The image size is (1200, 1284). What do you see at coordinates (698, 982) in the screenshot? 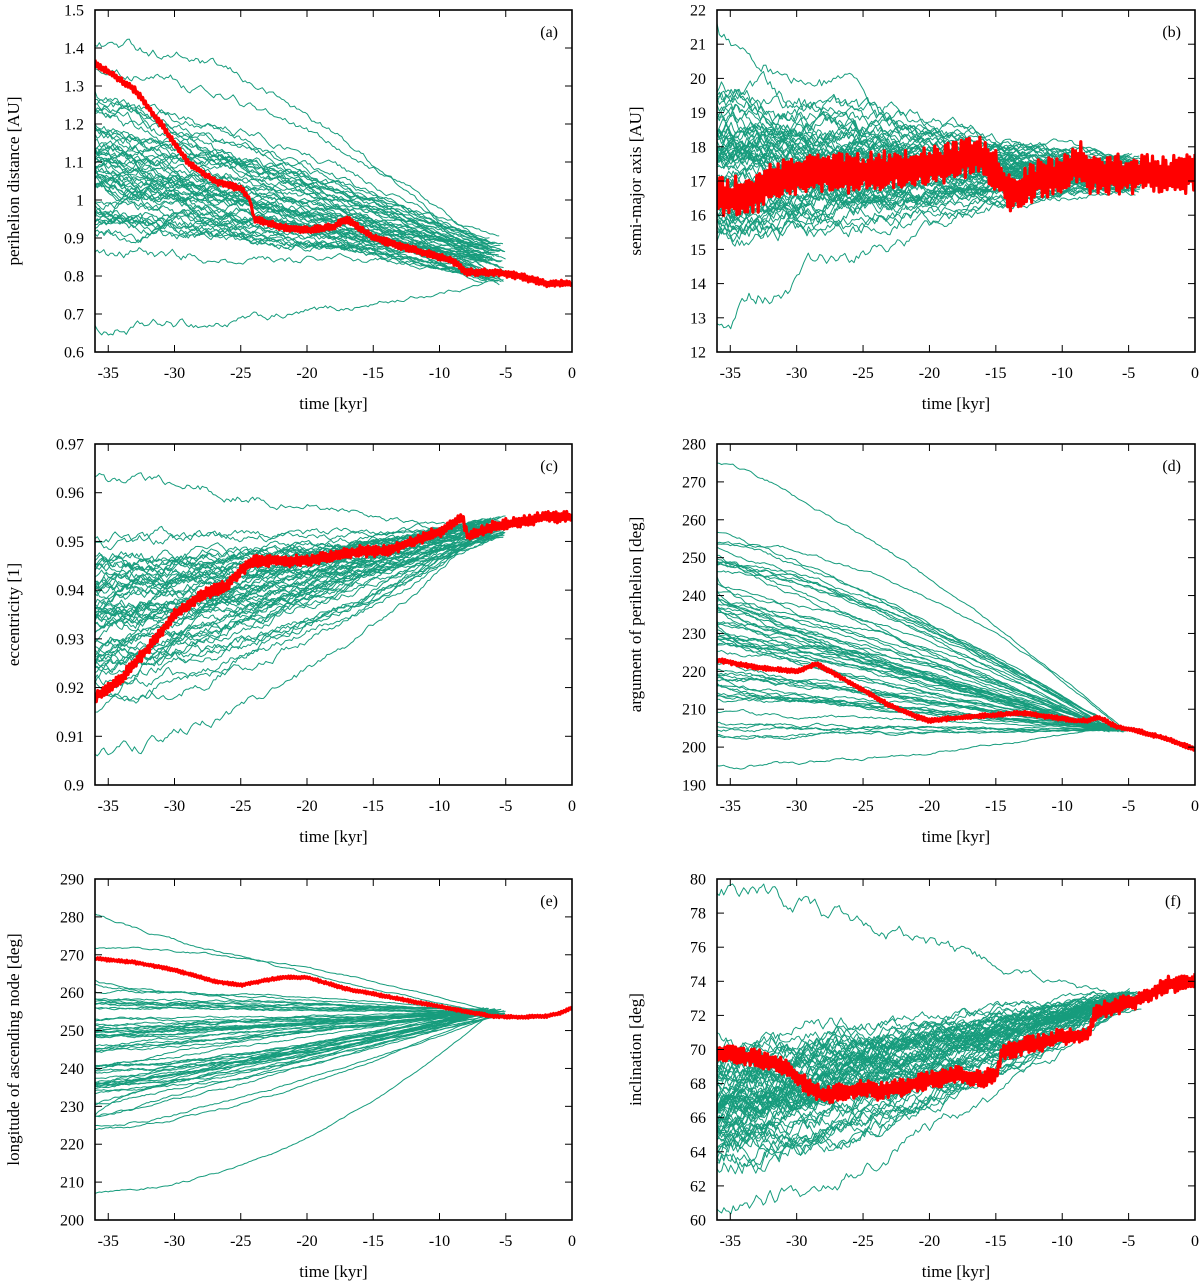
I see `y-tick-label: 74` at bounding box center [698, 982].